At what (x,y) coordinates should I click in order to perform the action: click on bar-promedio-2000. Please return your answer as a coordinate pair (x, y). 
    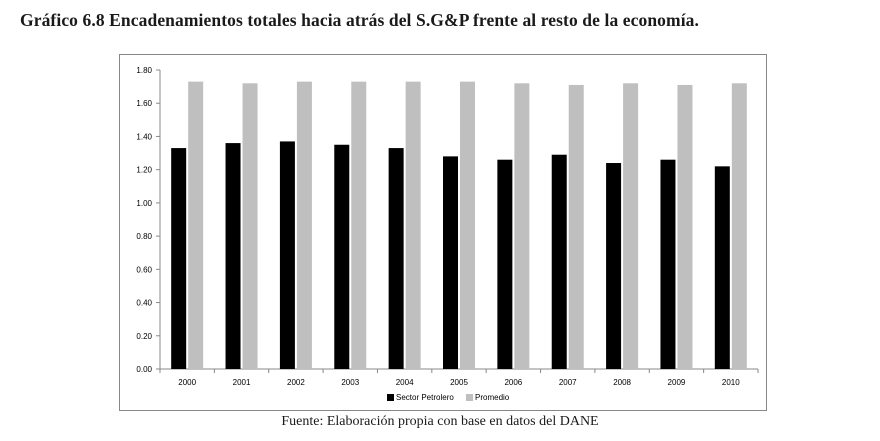
    Looking at the image, I should click on (195, 225).